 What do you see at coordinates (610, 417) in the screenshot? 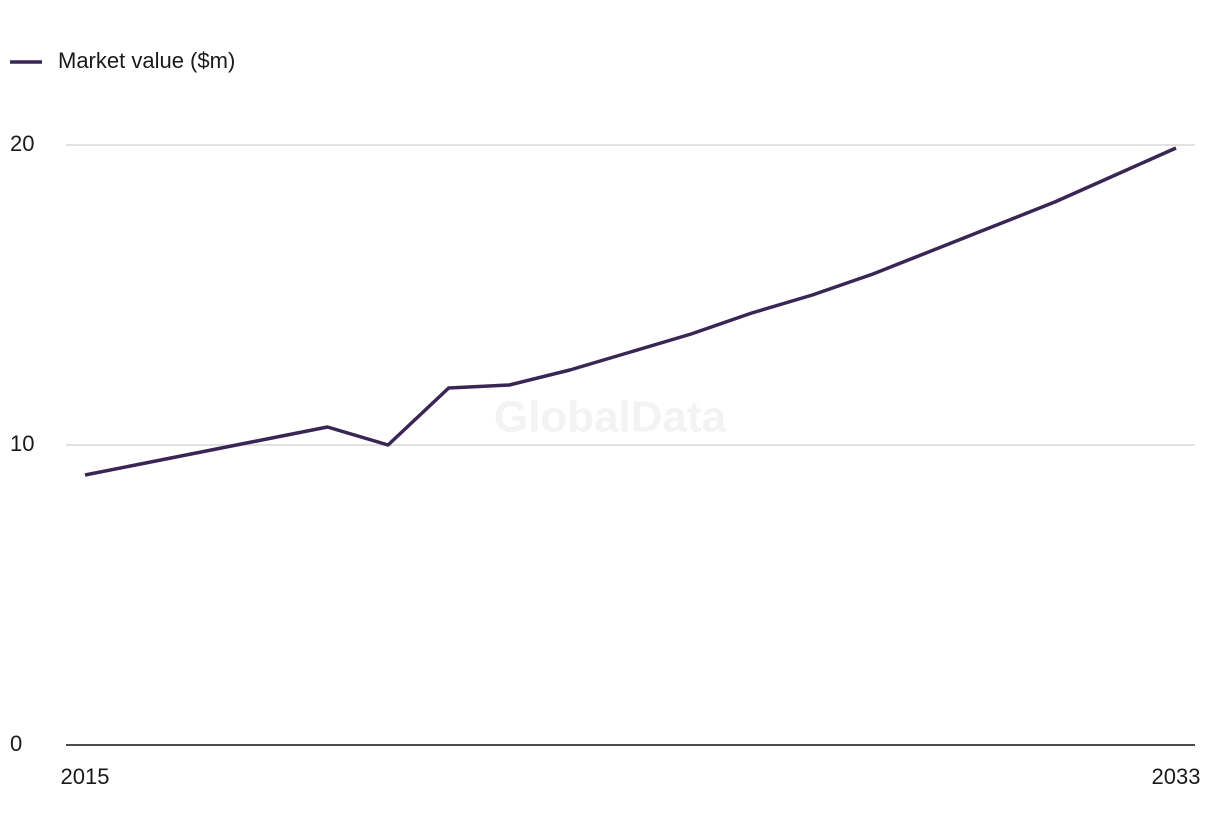
I see `watermark: GlobalData` at bounding box center [610, 417].